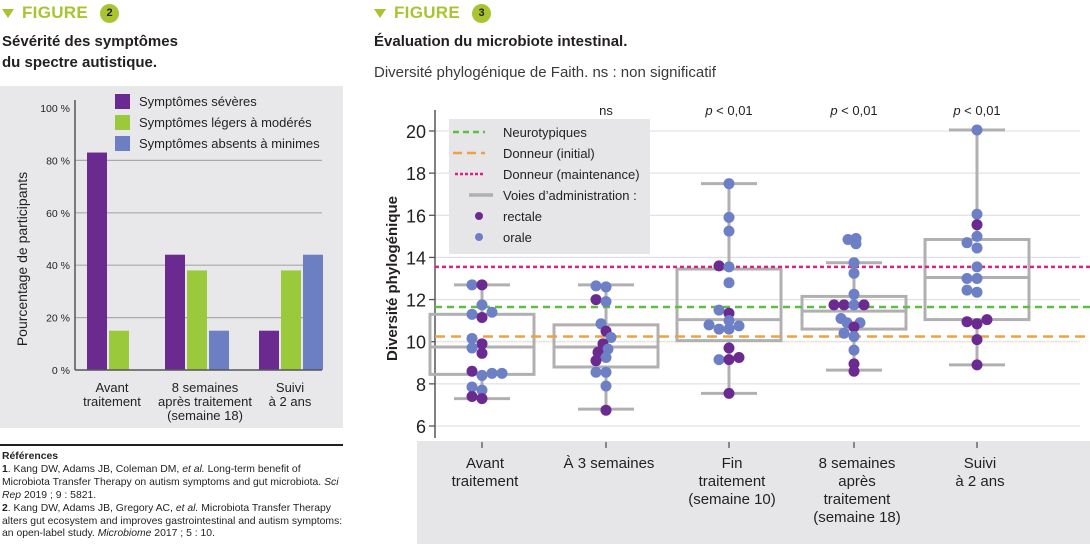  Describe the element at coordinates (61, 13) in the screenshot. I see `figure-2-header: FIGURE 2` at that location.